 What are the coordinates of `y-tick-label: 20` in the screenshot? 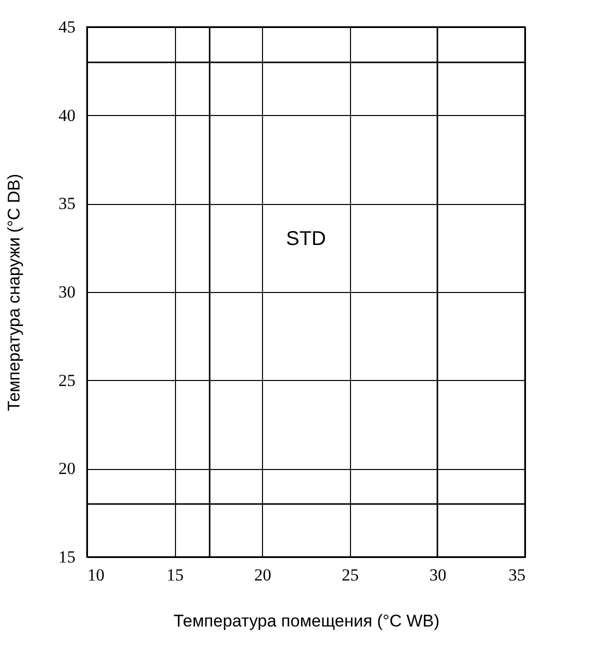 It's located at (67, 468).